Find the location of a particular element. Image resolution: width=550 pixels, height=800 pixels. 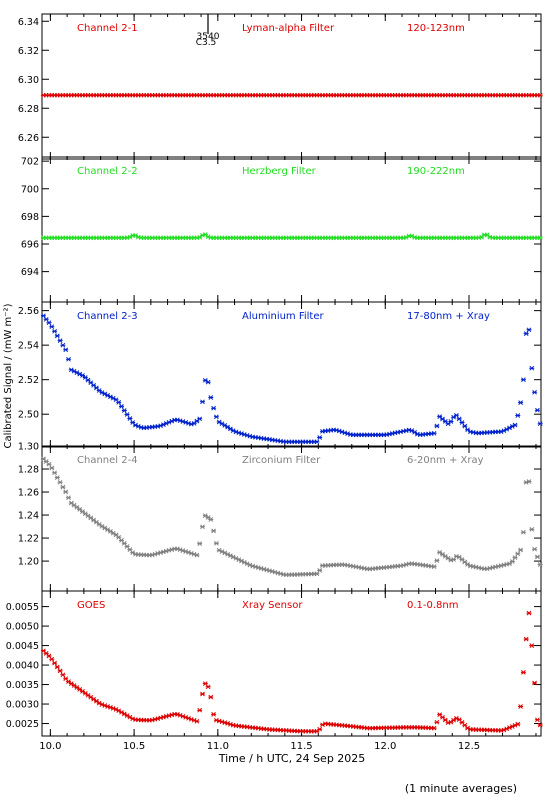

y-tick-label: 1.22 is located at coordinates (28, 539).